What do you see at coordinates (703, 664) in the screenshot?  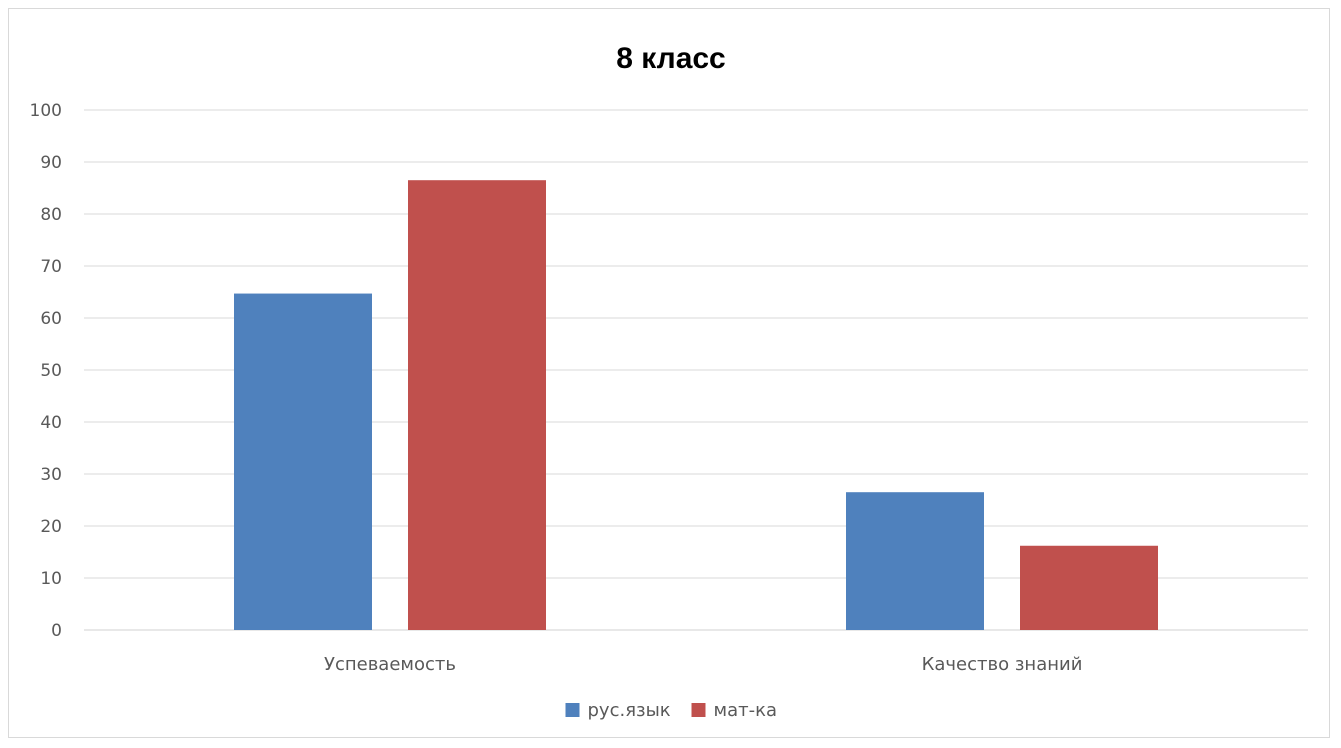 I see `x-axis-categories: Успеваемость Качество знаний` at bounding box center [703, 664].